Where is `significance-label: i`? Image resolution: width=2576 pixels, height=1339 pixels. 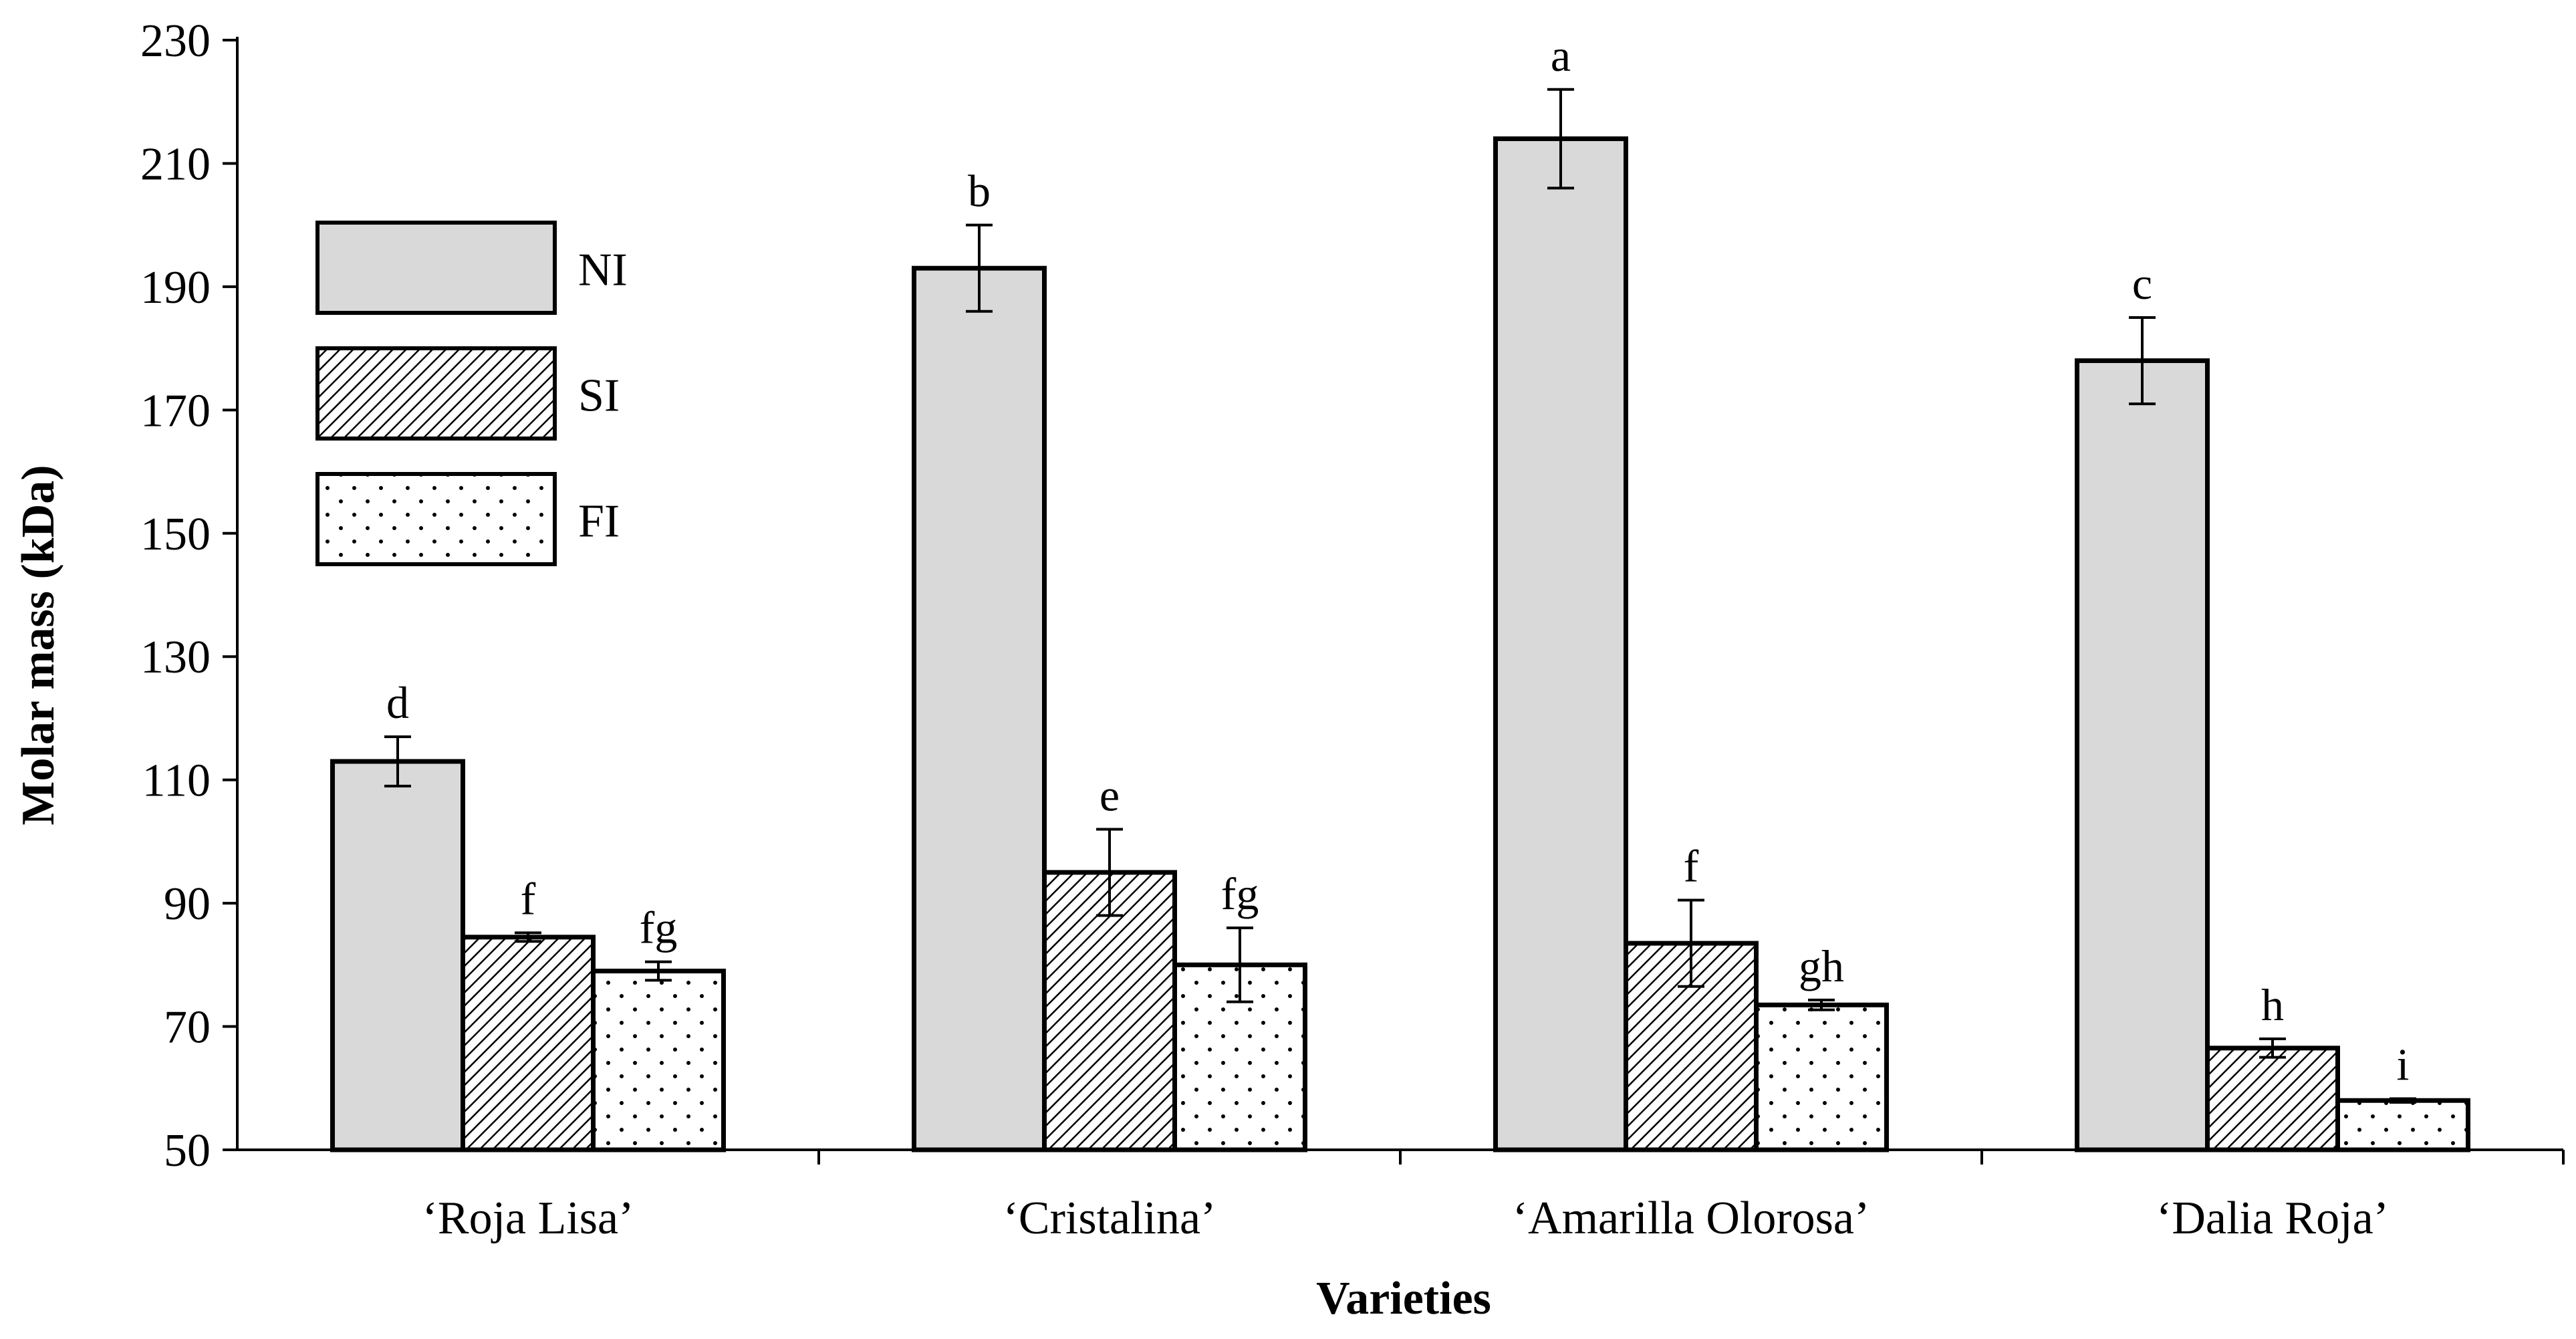 significance-label: i is located at coordinates (2404, 1064).